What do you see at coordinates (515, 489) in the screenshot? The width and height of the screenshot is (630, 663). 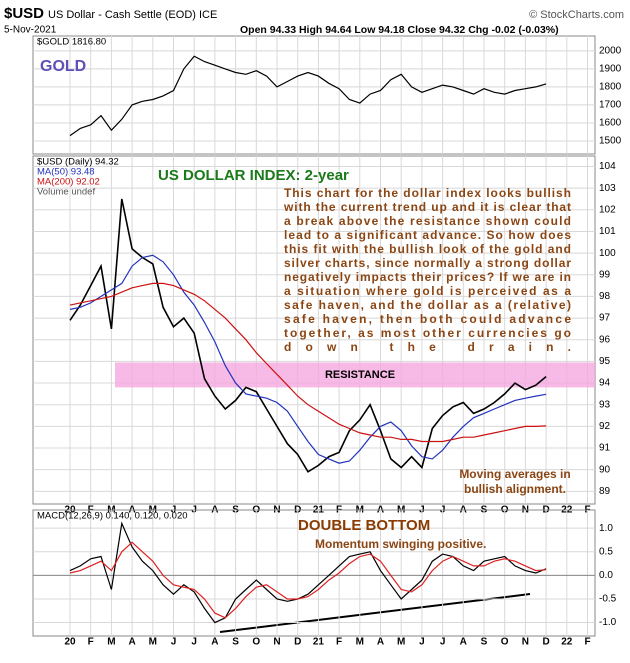 I see `note-line: bullish alignment.` at bounding box center [515, 489].